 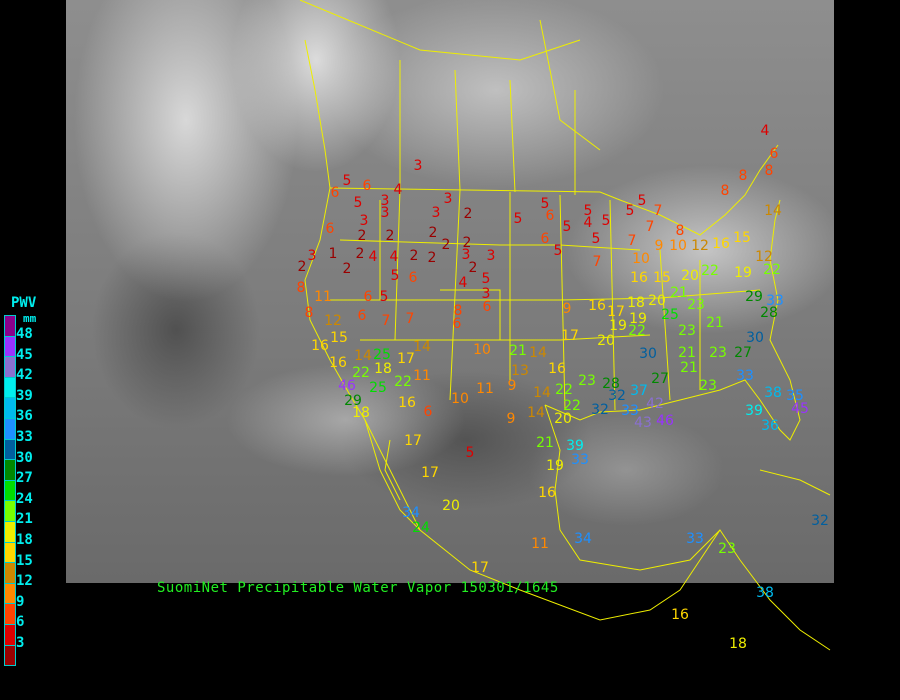 What do you see at coordinates (718, 353) in the screenshot?
I see `station-pwv-value: 23` at bounding box center [718, 353].